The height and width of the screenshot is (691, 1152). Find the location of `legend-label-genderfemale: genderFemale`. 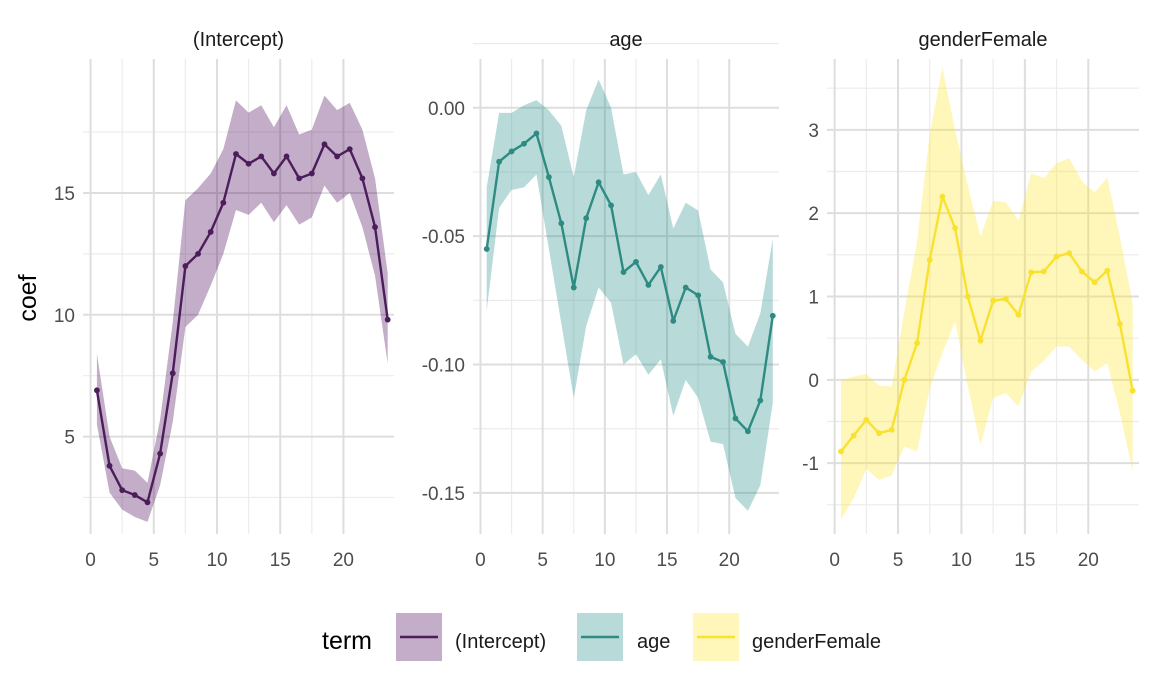

legend-label-genderfemale: genderFemale is located at coordinates (816, 642).